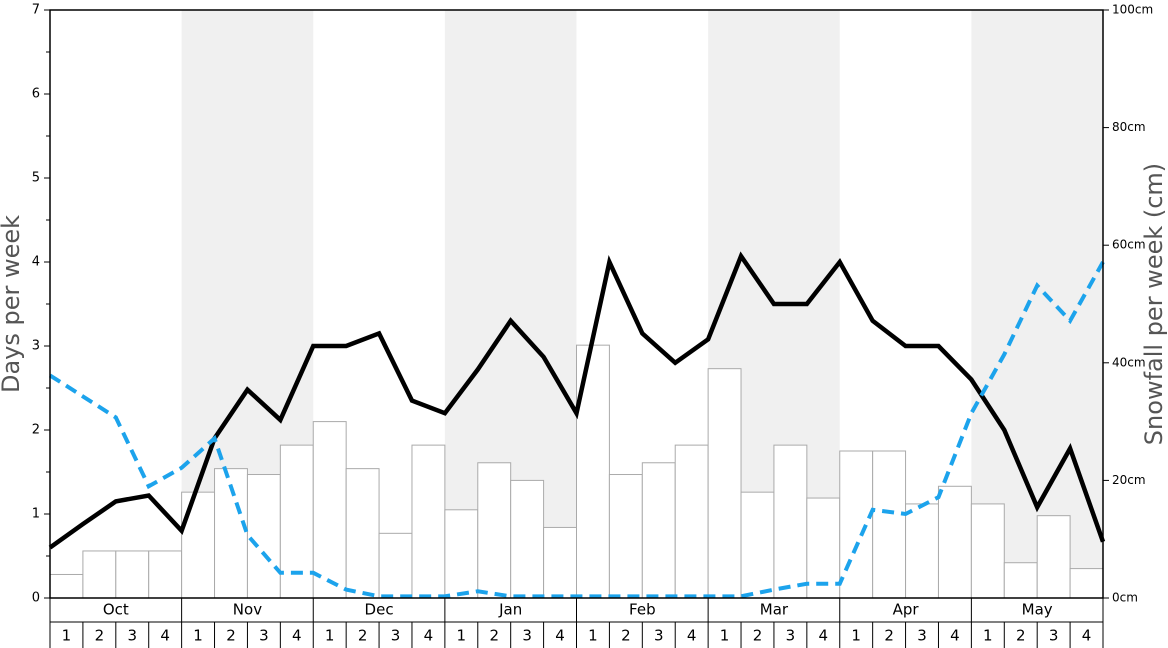  Describe the element at coordinates (36, 514) in the screenshot. I see `y-tick-label: 1` at that location.